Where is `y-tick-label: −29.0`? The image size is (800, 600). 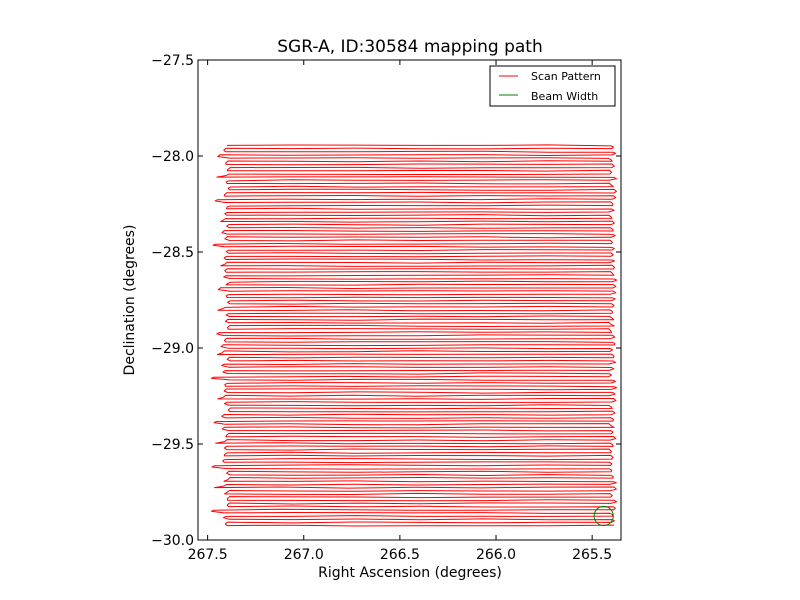
y-tick-label: −29.0 is located at coordinates (172, 349).